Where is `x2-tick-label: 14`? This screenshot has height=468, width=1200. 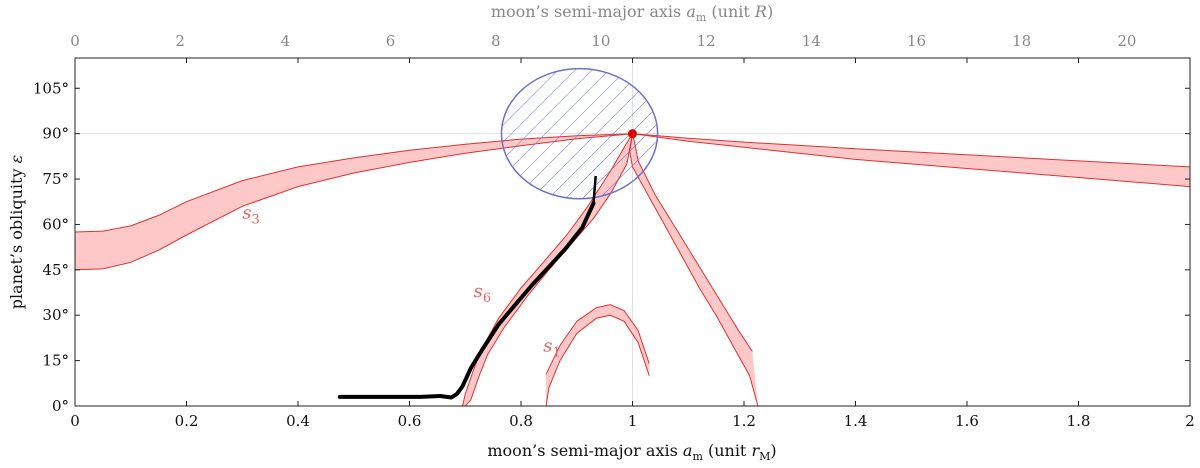 x2-tick-label: 14 is located at coordinates (811, 41).